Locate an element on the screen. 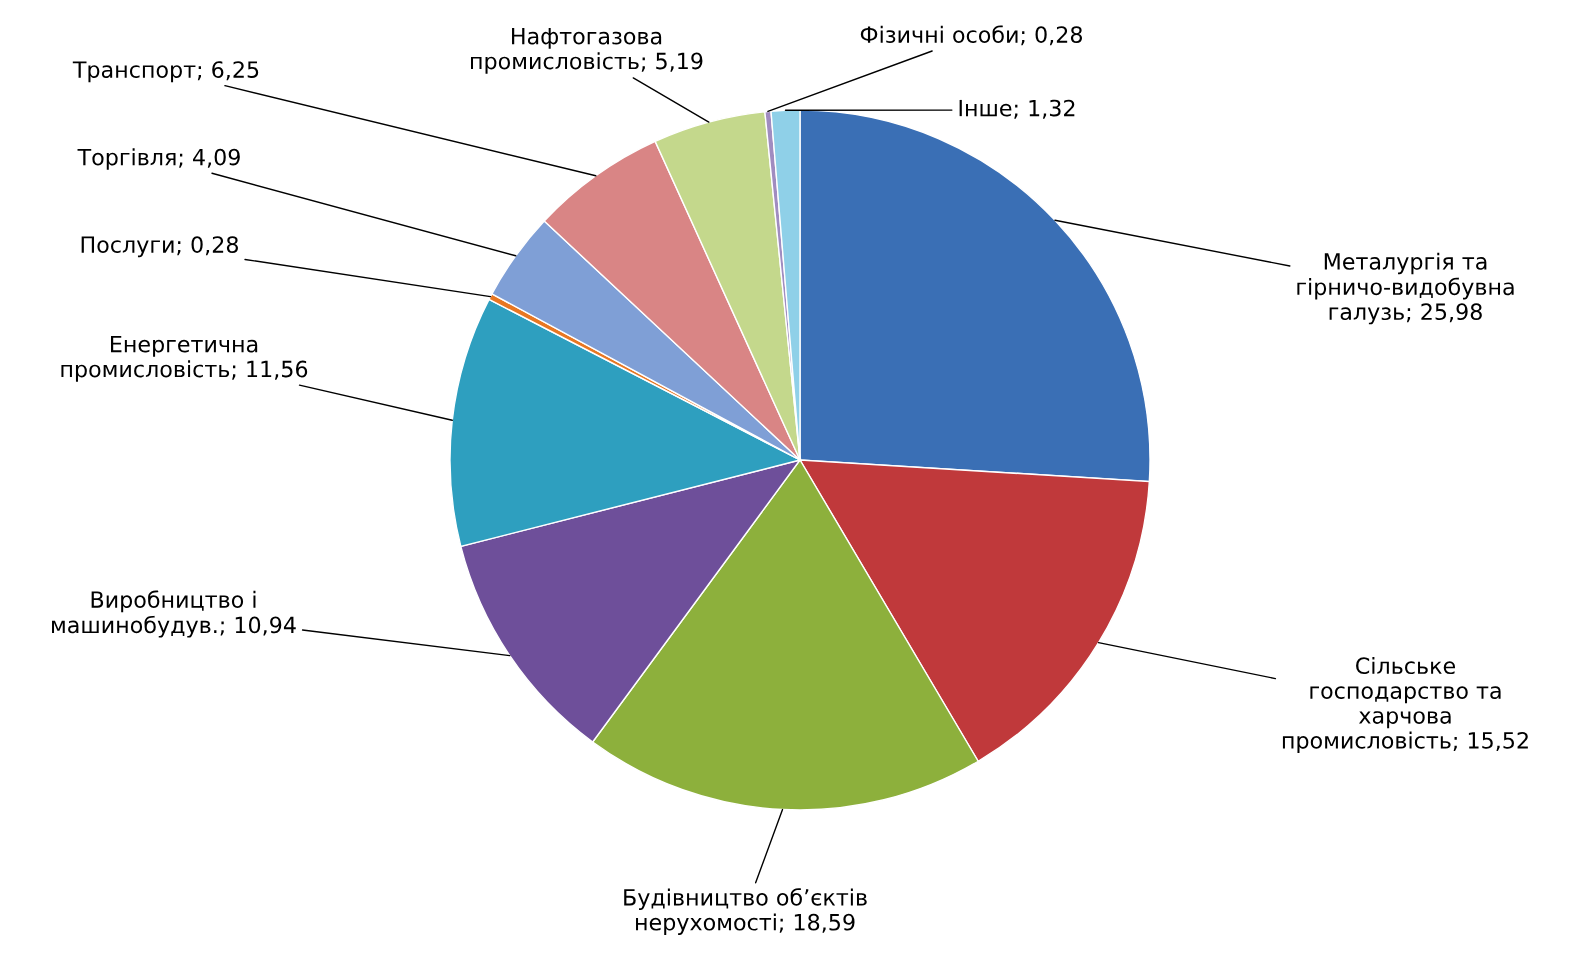 This screenshot has width=1572, height=955. slice-label: Енергетична промисловість; 11,56 is located at coordinates (184, 358).